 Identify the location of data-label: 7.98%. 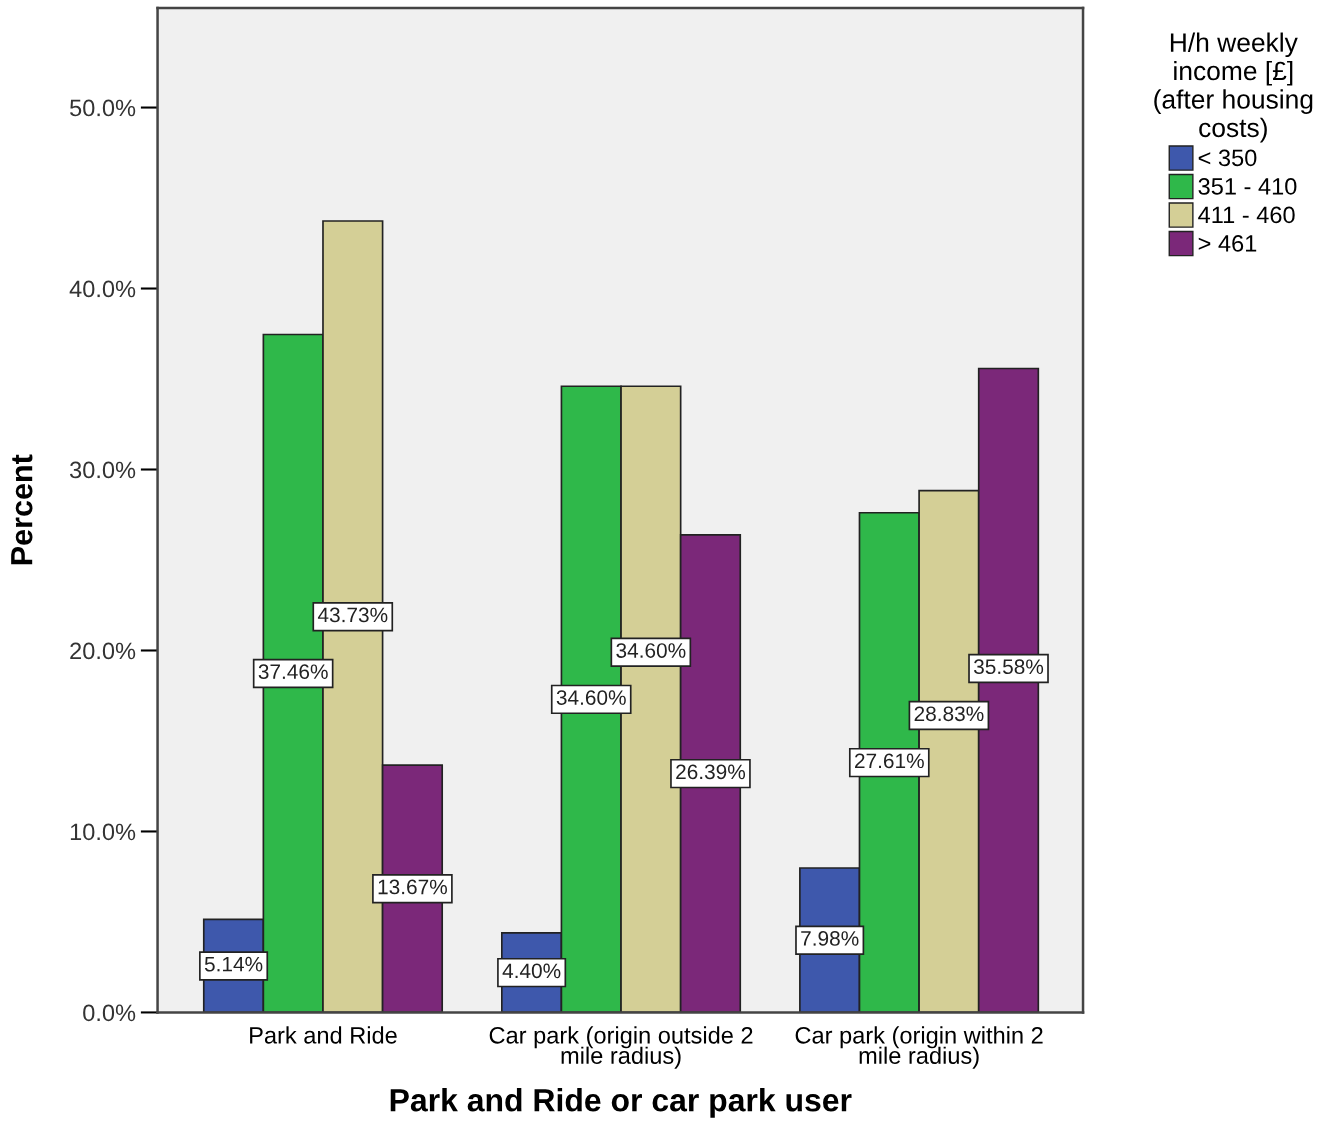
(830, 938).